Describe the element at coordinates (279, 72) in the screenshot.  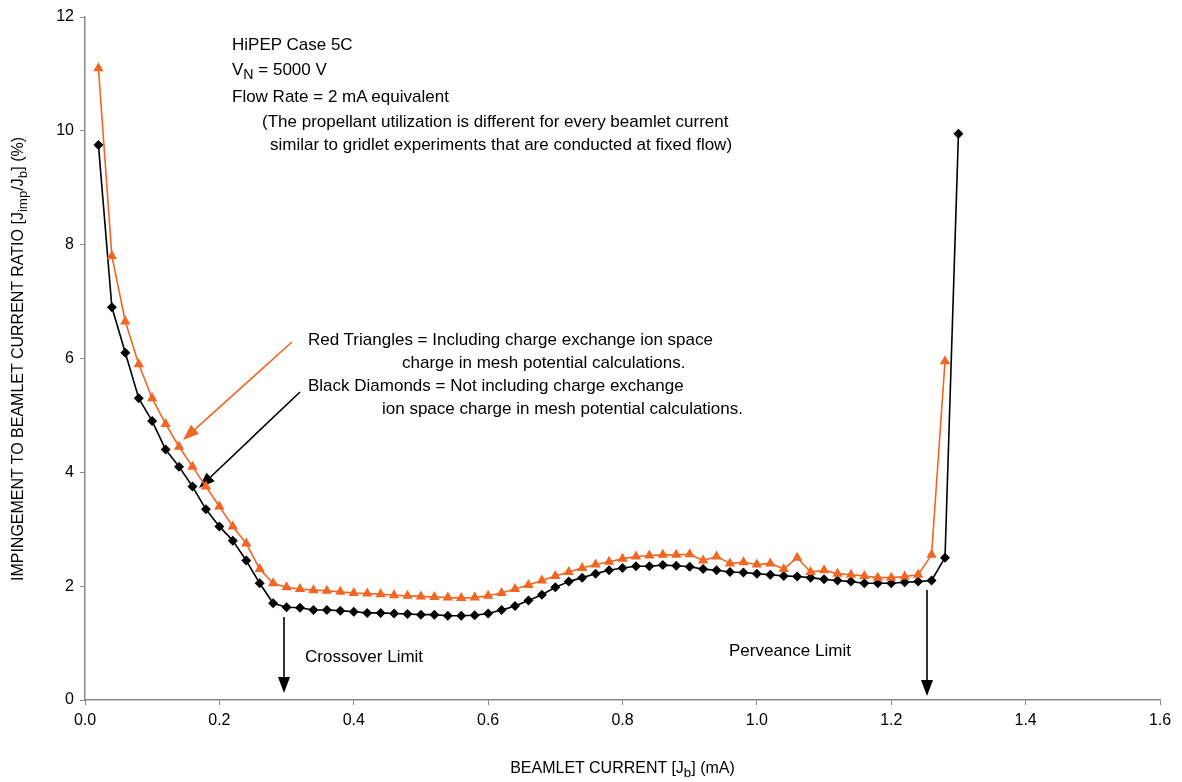
I see `annotation: V$_{N}$ = 5000 V` at that location.